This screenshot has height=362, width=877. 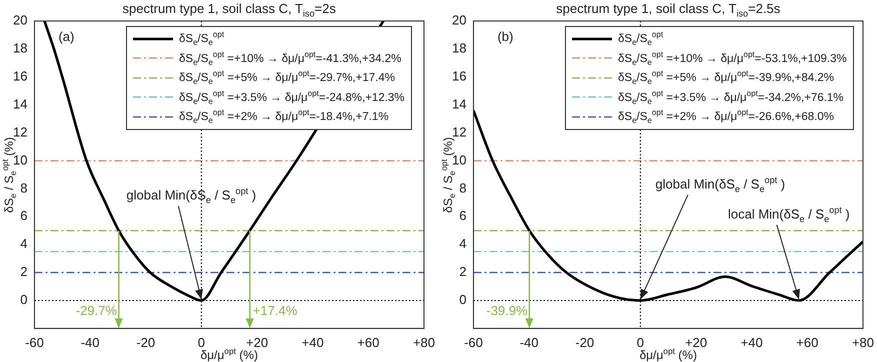 What do you see at coordinates (229, 10) in the screenshot?
I see `chart-title: spectrum type 1, soil class C, T$_{iso}$=2s` at bounding box center [229, 10].